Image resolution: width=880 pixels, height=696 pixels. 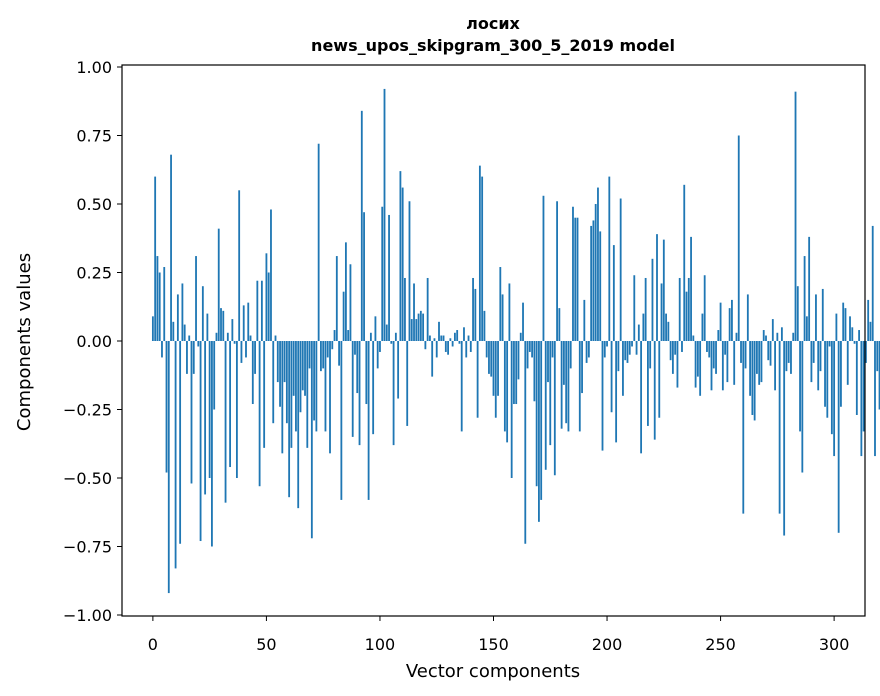 I want to click on y-tick-label: −1.00, so click(x=87, y=615).